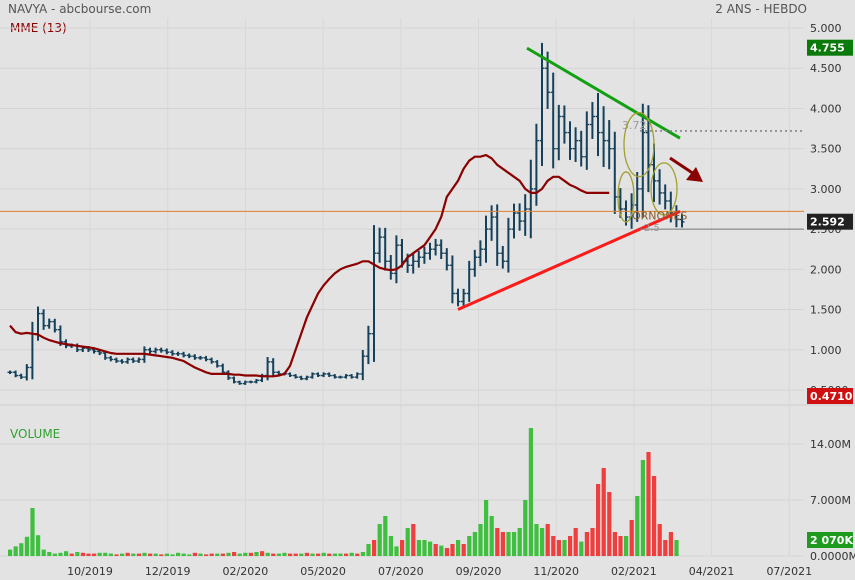 This screenshot has width=855, height=580. I want to click on time-tick-label: 10/2019, so click(90, 571).